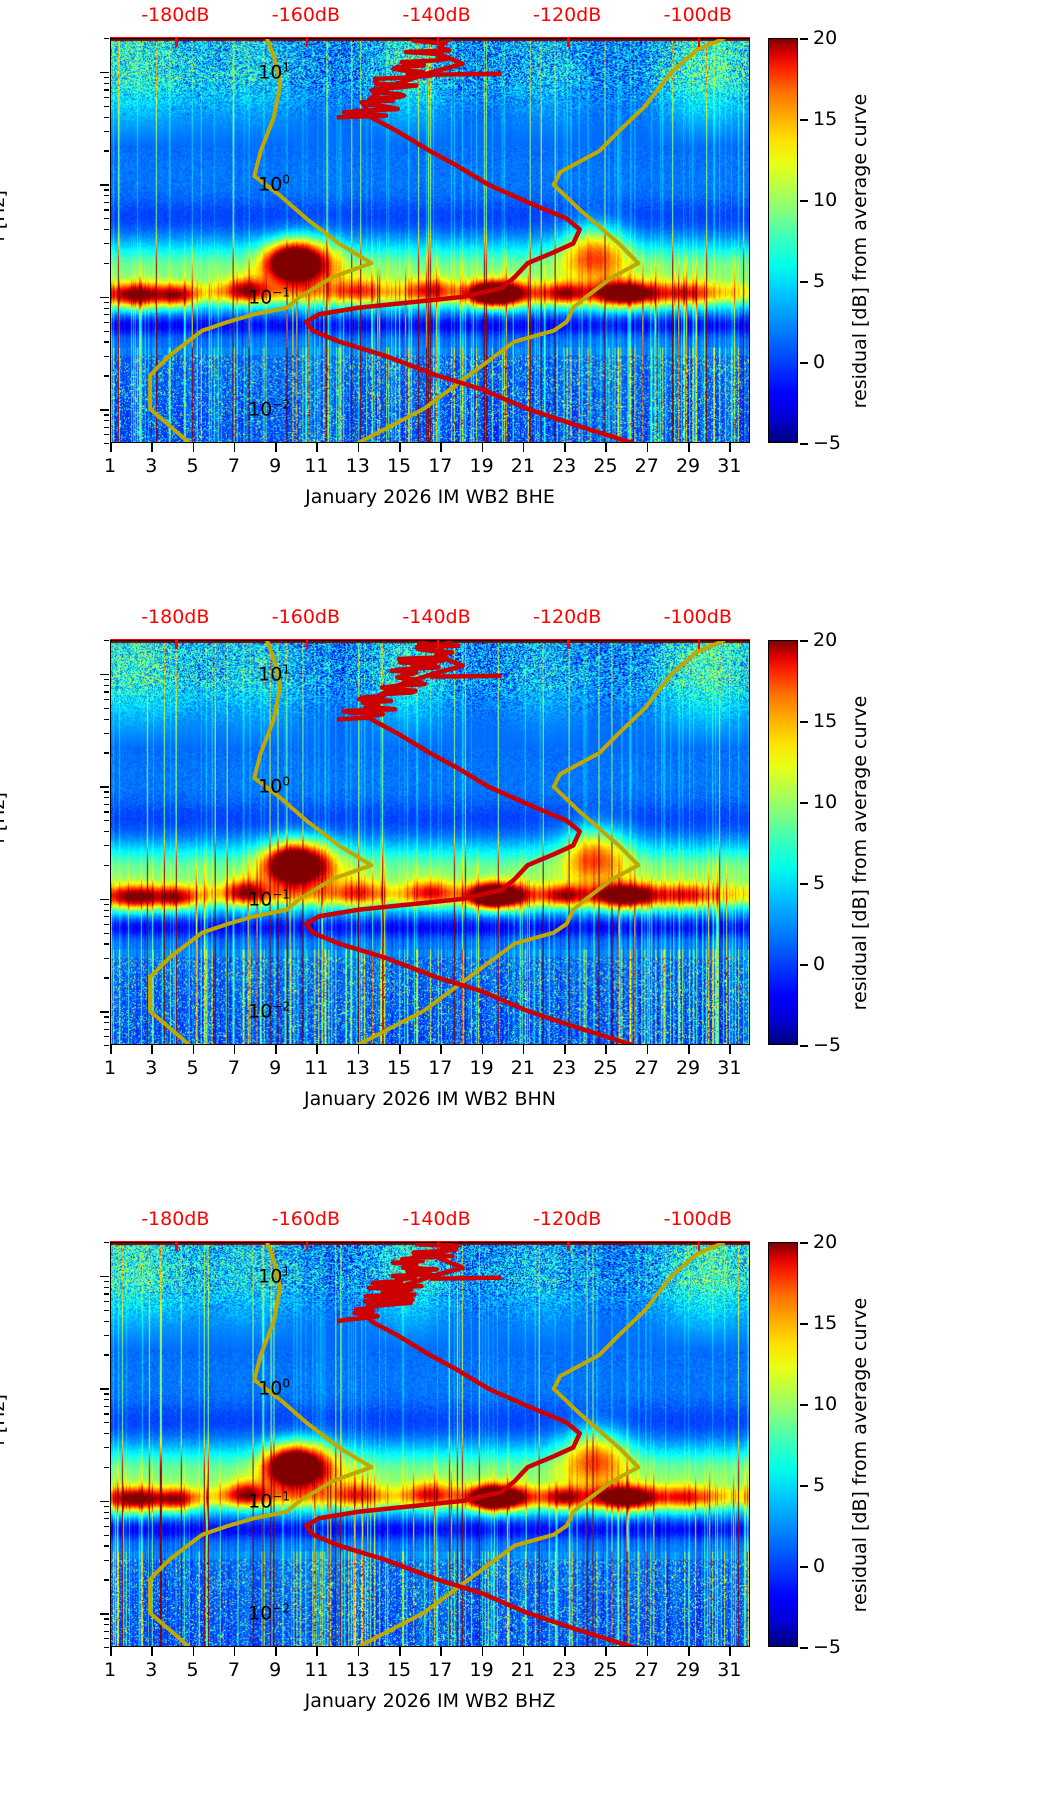  I want to click on y-axis-tick-label: 10¹, so click(274, 72).